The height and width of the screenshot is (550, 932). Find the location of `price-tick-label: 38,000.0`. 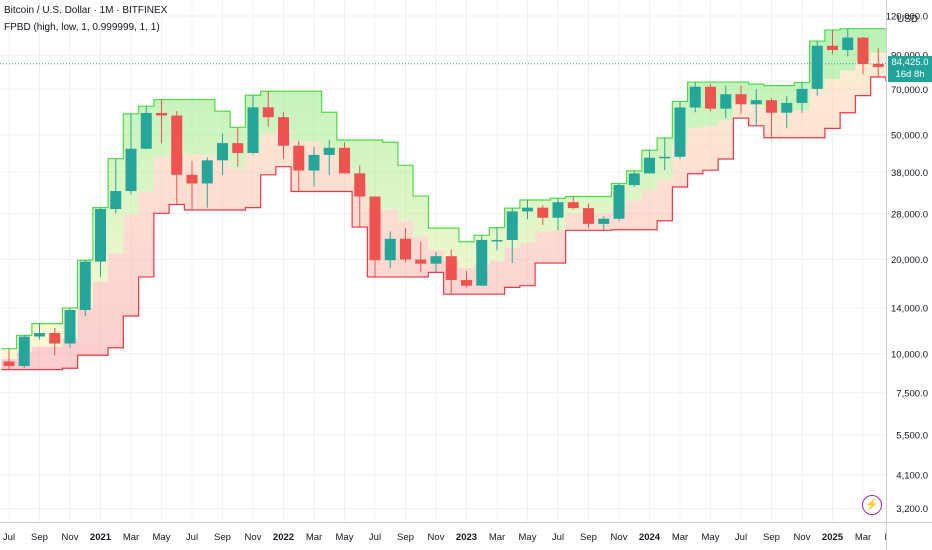

price-tick-label: 38,000.0 is located at coordinates (909, 173).